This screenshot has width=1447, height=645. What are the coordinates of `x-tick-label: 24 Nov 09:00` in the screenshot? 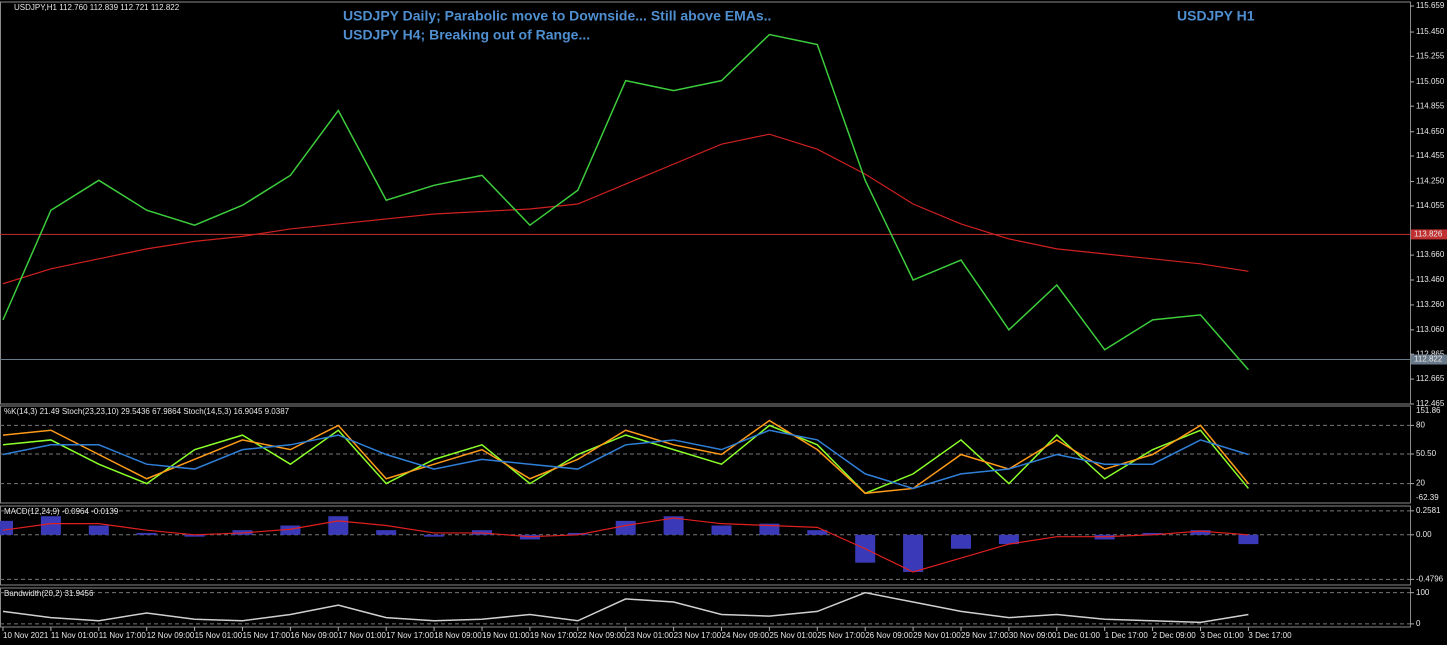 It's located at (746, 635).